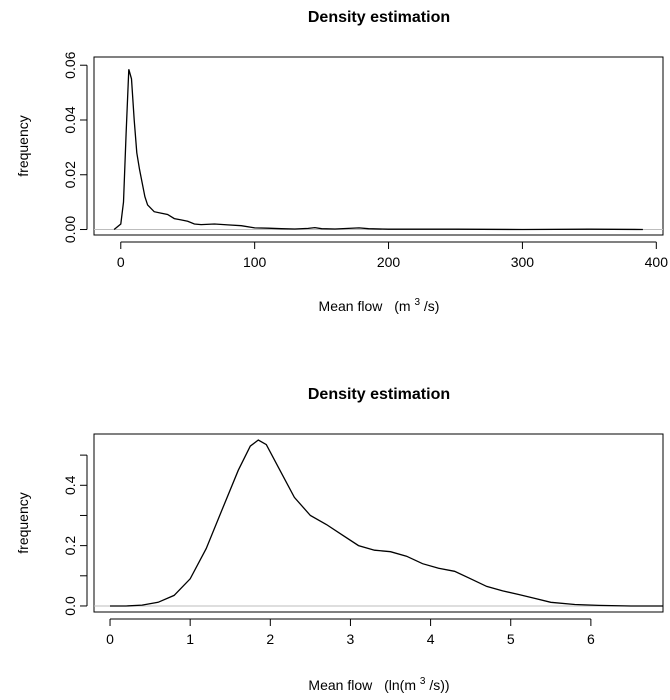 This screenshot has height=700, width=670. Describe the element at coordinates (389, 262) in the screenshot. I see `x-tick-label: 200` at that location.